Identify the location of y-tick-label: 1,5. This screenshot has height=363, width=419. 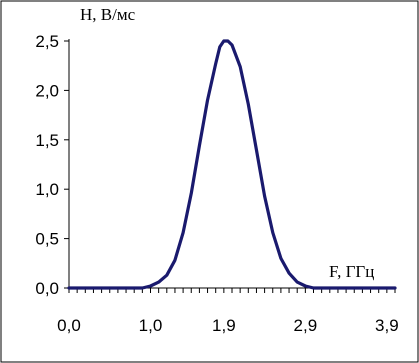
(47, 140).